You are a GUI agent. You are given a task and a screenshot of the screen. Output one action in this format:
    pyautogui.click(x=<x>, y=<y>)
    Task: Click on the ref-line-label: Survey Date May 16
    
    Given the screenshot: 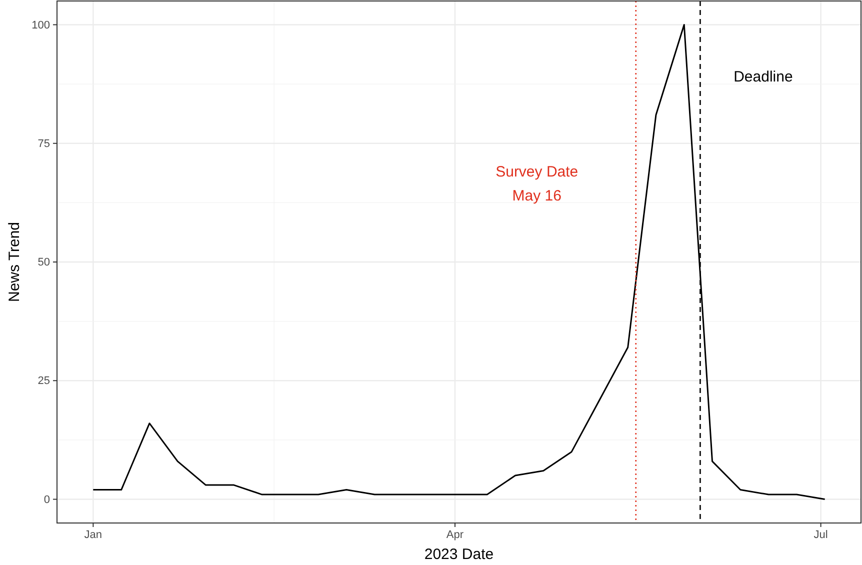 What is the action you would take?
    pyautogui.click(x=537, y=184)
    